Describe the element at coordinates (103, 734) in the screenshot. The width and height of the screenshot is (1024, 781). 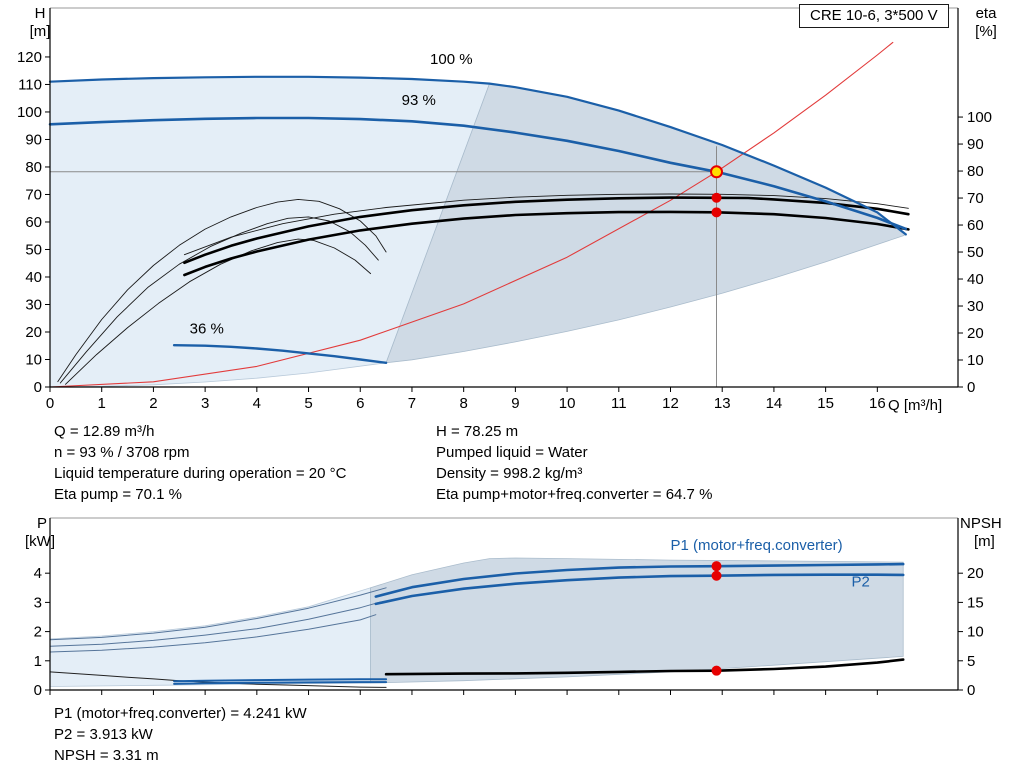
I see `info-p2: P2 = 3.913 kW` at that location.